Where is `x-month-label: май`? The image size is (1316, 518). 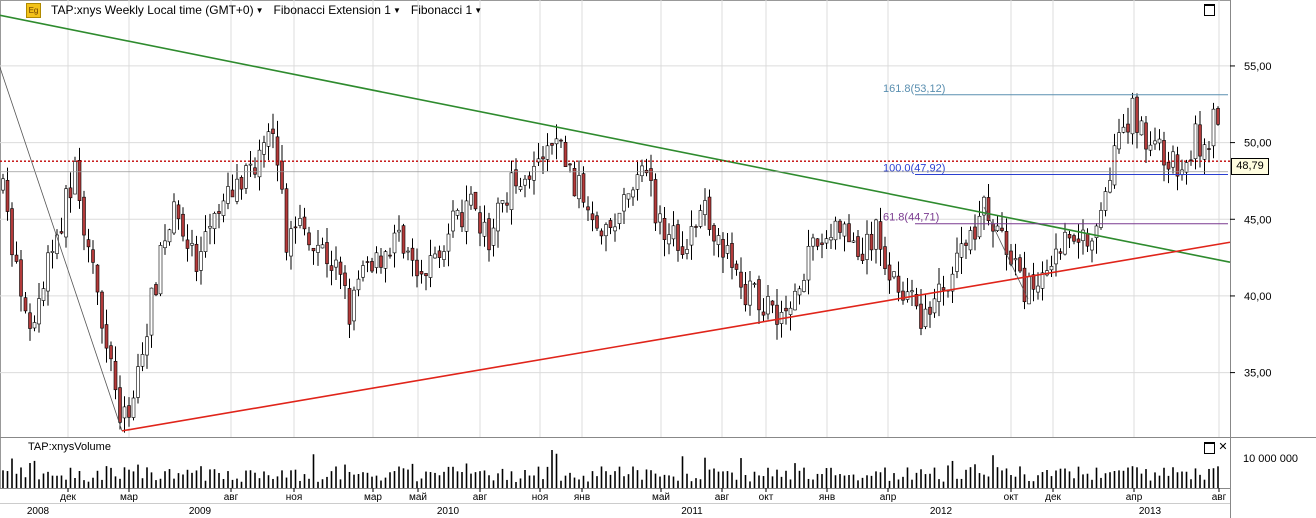
x-month-label: май is located at coordinates (661, 497).